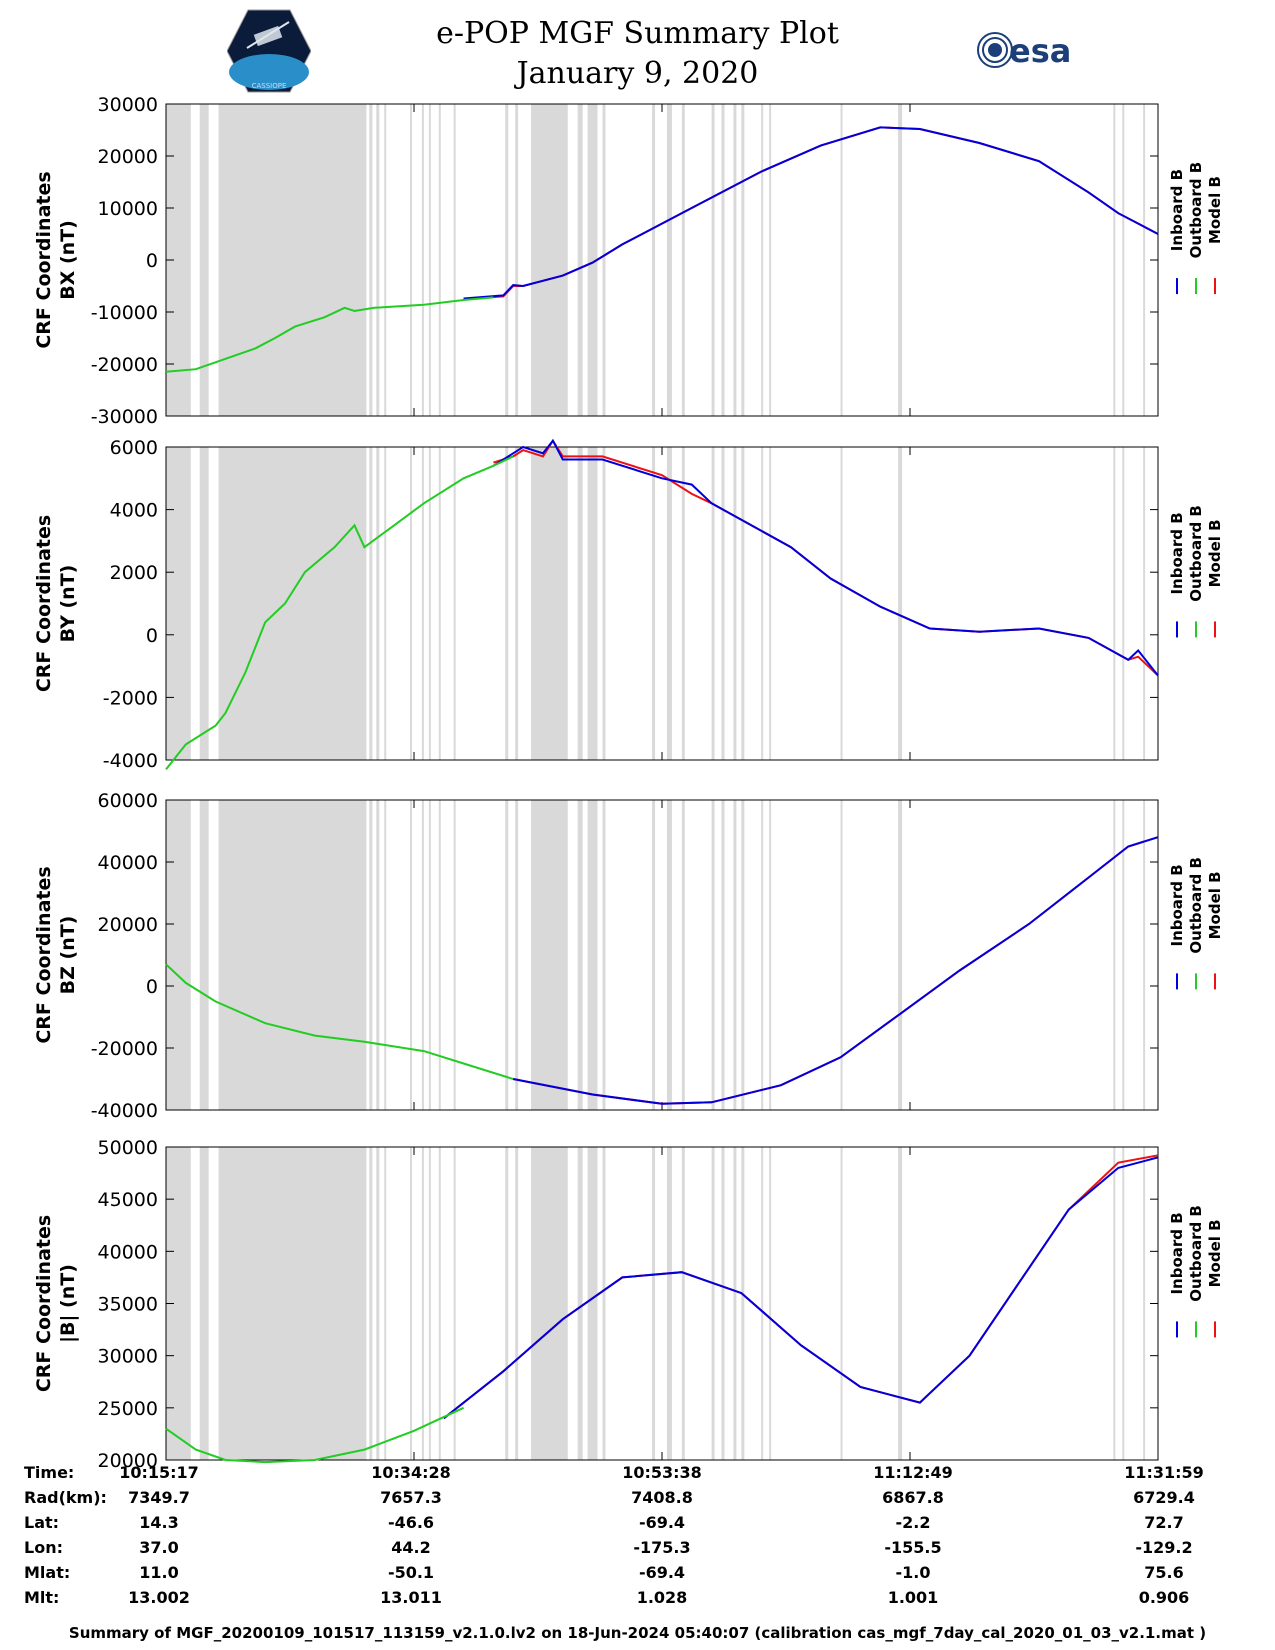 This screenshot has width=1275, height=1650. I want to click on y-axis-label-line: BY (nT), so click(68, 604).